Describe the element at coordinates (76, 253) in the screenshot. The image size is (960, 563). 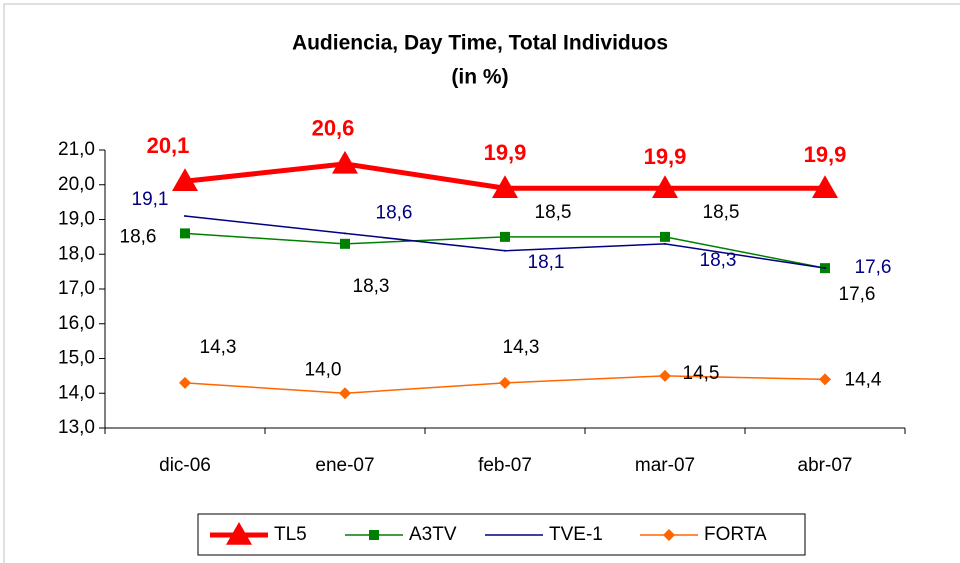
I see `y-tick-label: 18,0` at that location.